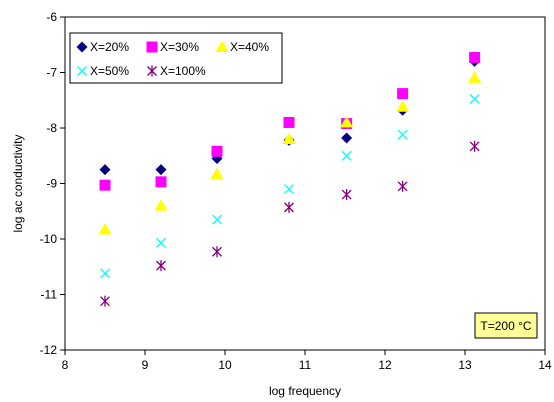 The image size is (554, 402). What do you see at coordinates (225, 365) in the screenshot?
I see `x-tick-label: 10` at bounding box center [225, 365].